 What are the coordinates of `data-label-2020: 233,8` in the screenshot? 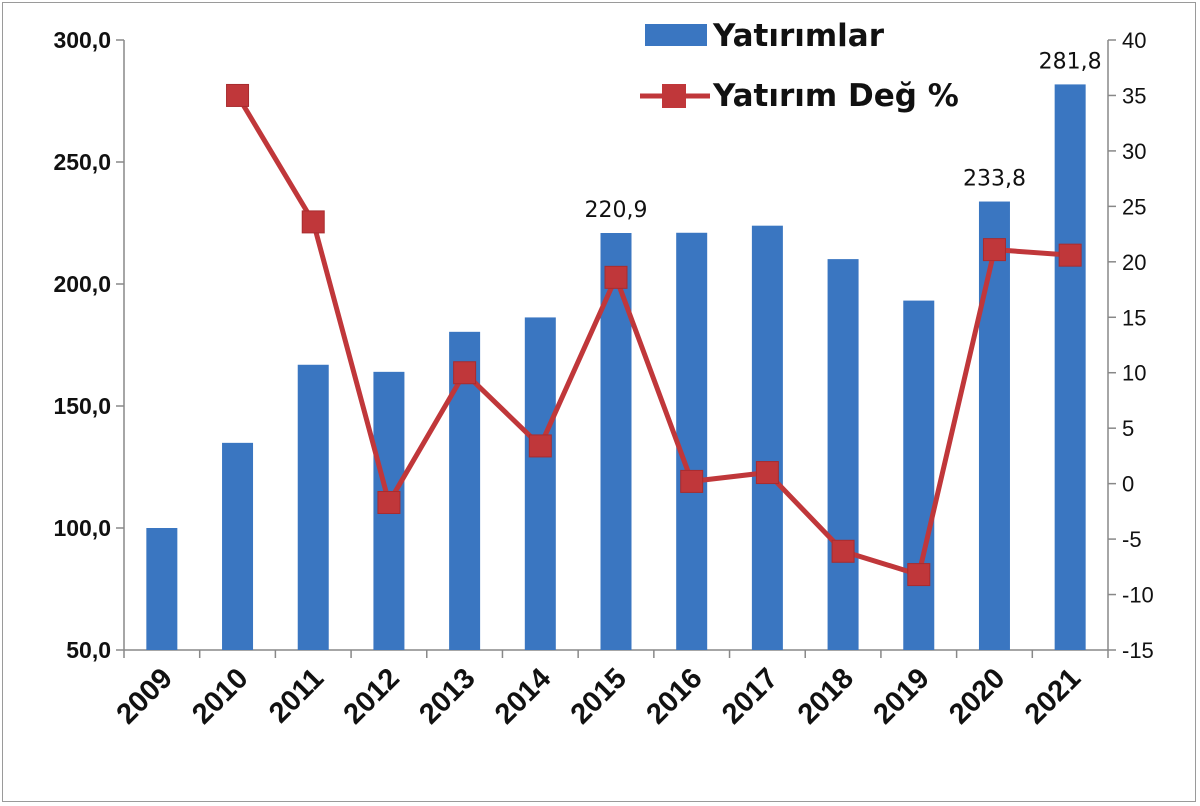 It's located at (994, 179).